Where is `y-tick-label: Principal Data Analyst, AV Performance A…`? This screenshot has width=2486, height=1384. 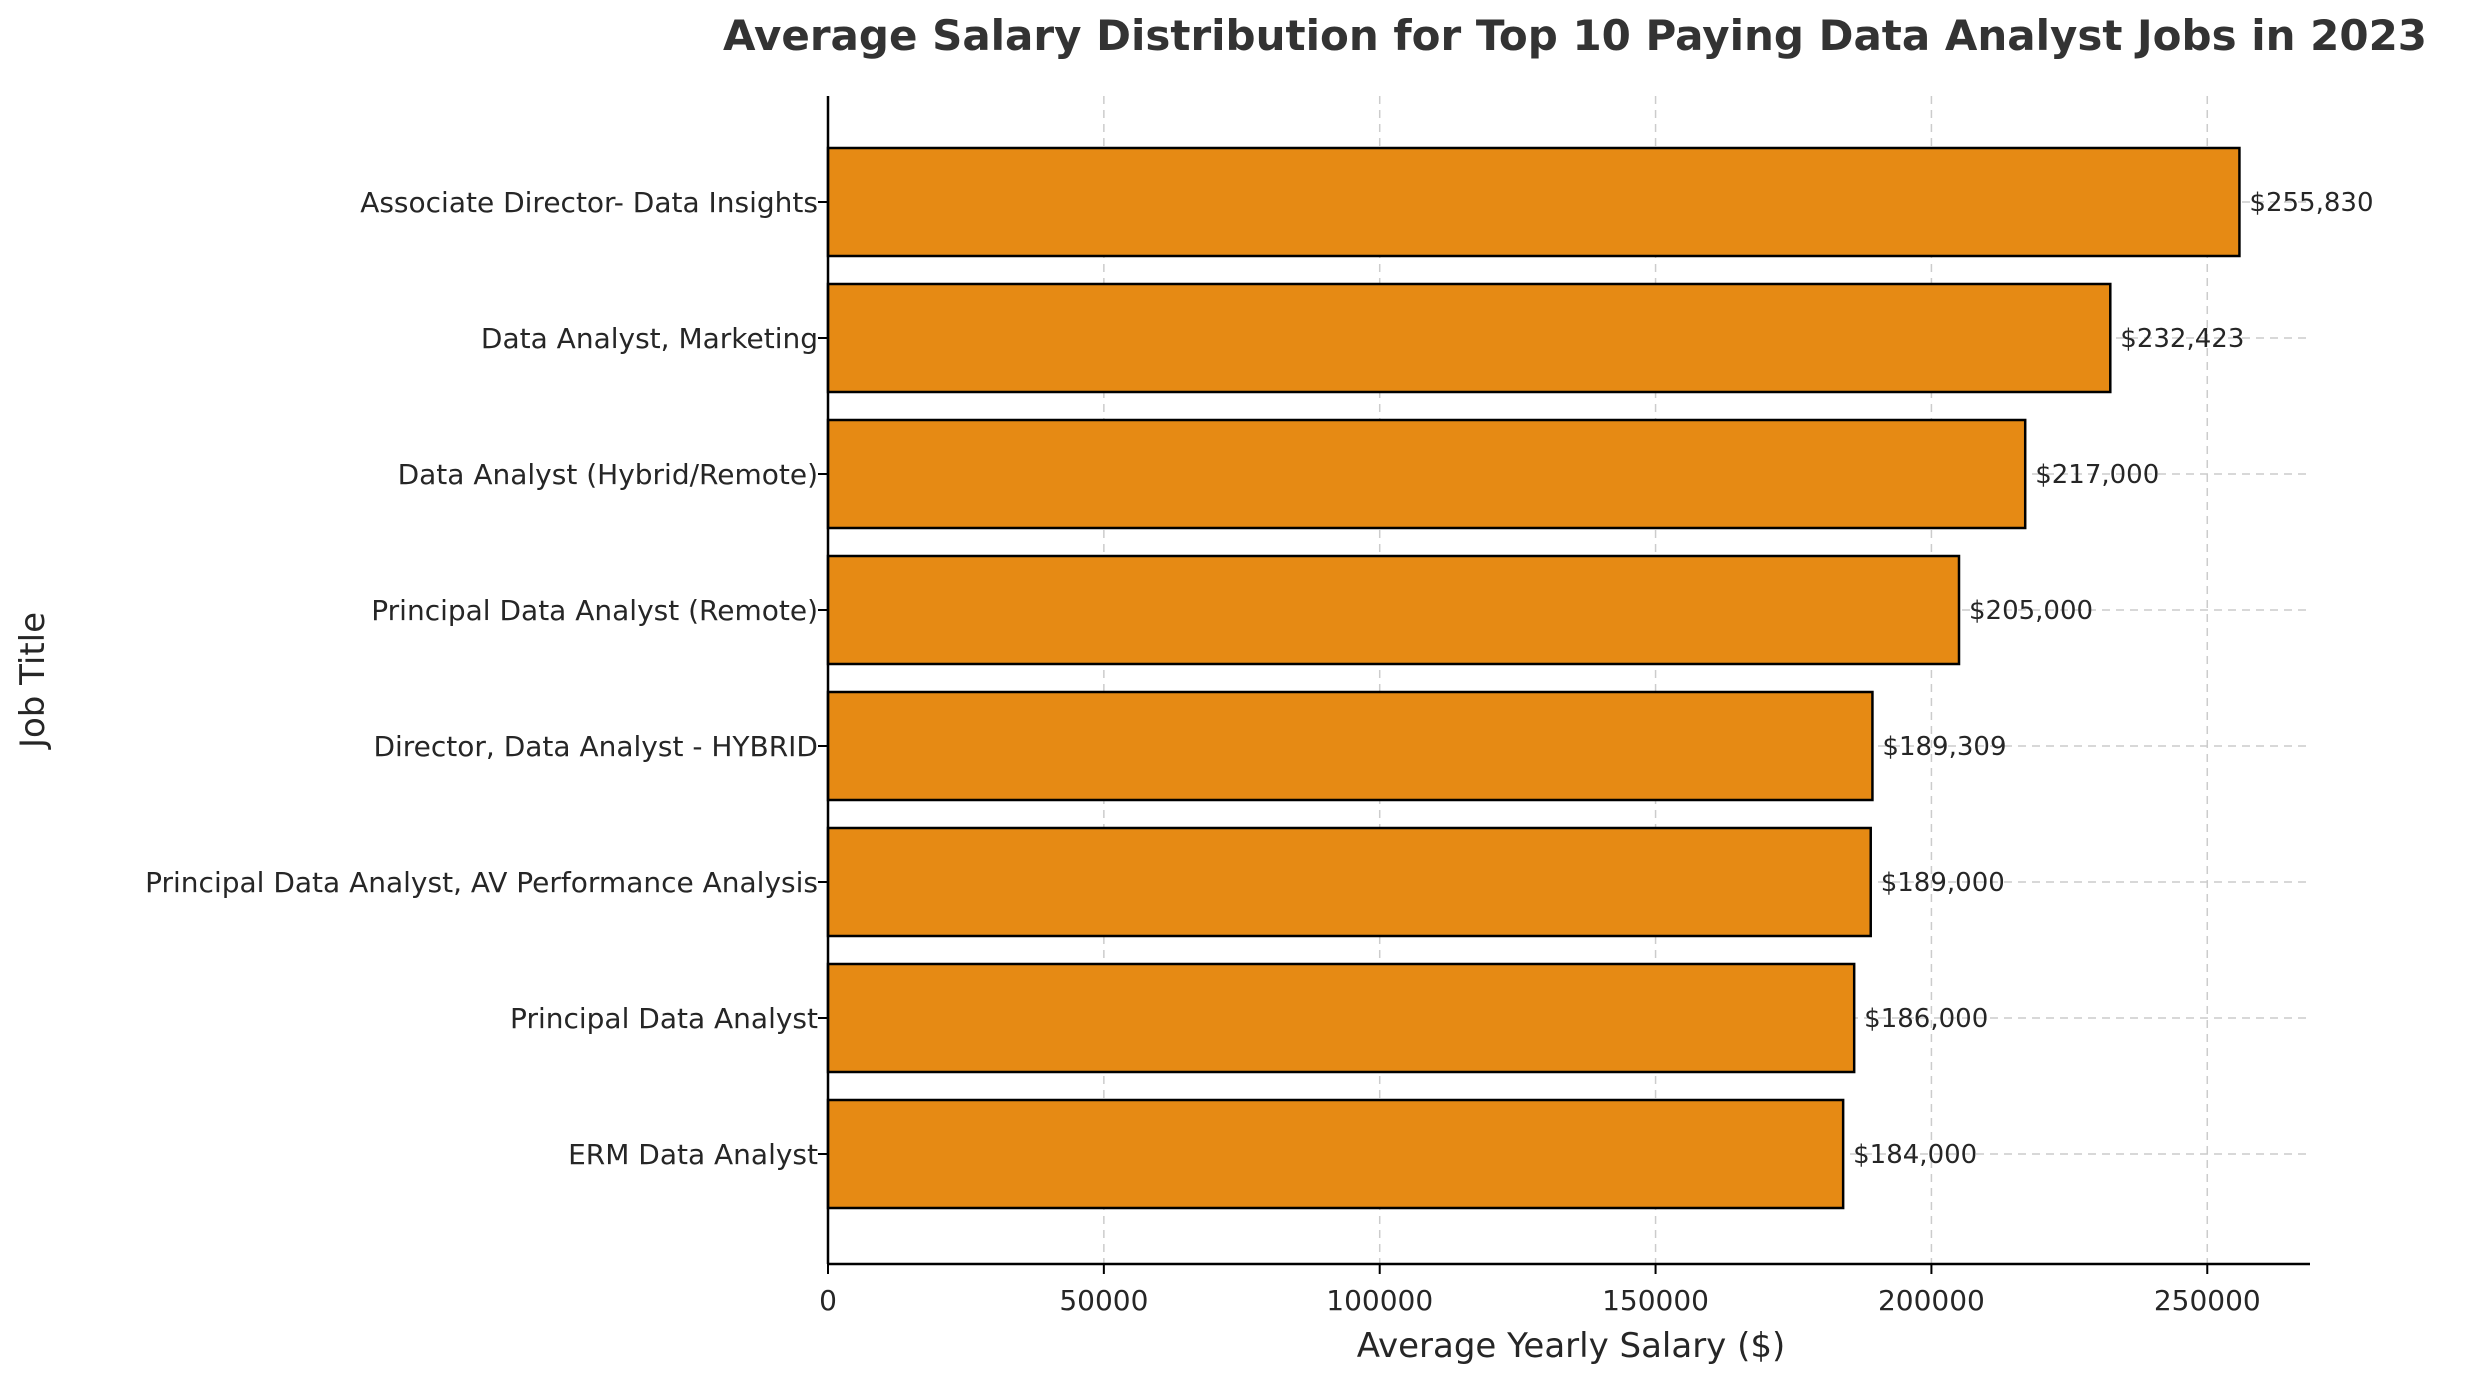 y-tick-label: Principal Data Analyst, AV Performance A… is located at coordinates (481, 882).